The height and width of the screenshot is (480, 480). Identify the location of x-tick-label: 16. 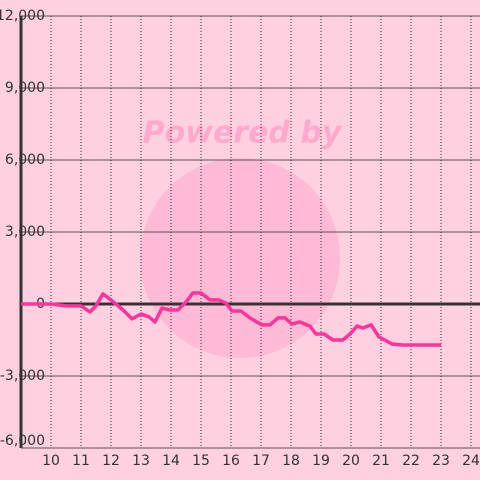
(231, 461).